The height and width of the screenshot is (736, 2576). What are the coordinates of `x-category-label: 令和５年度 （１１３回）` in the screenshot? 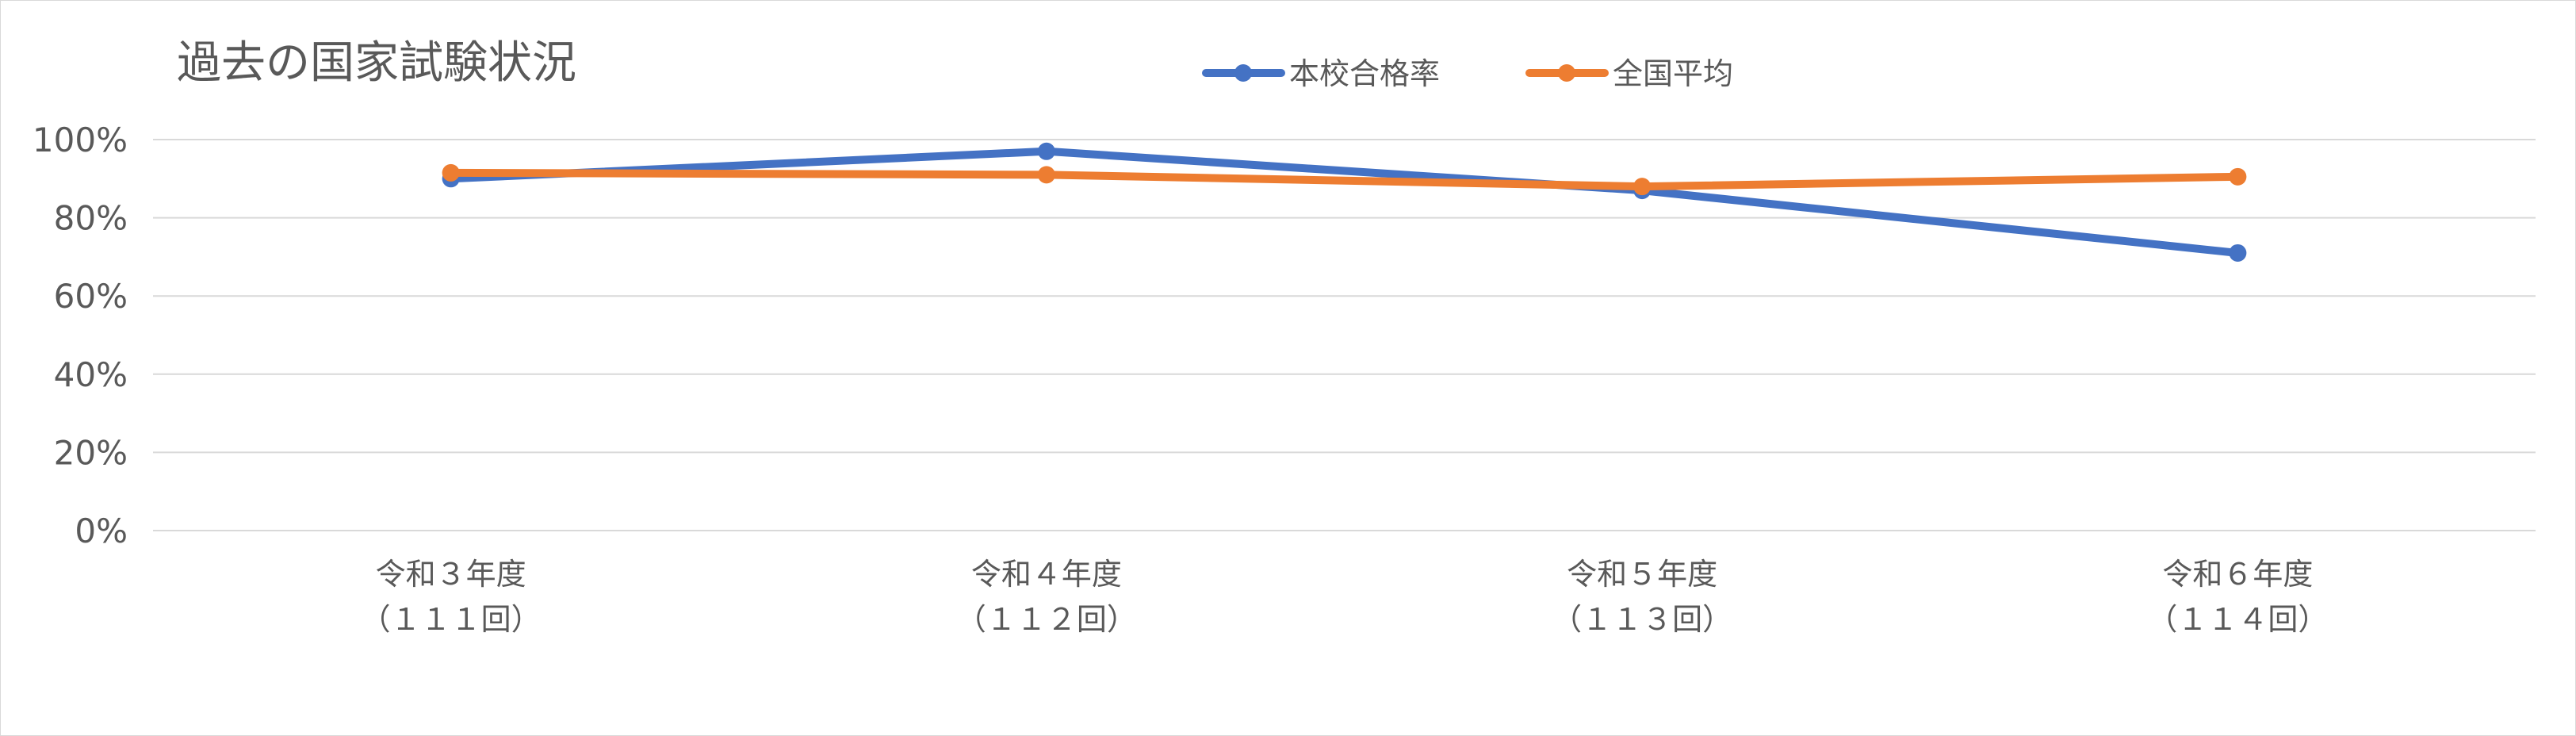 It's located at (1642, 597).